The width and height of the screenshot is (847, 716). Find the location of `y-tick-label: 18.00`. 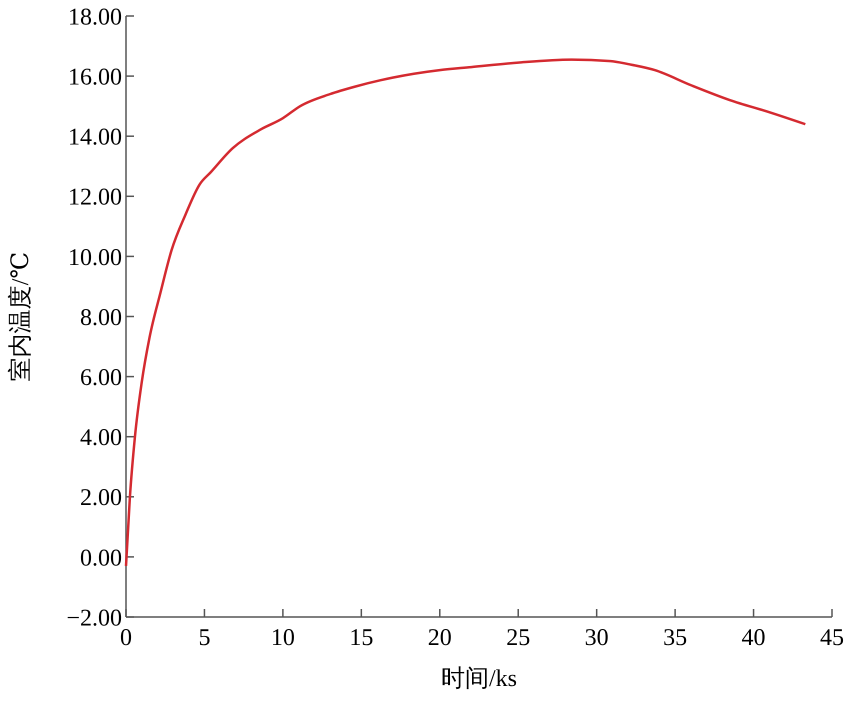

y-tick-label: 18.00 is located at coordinates (95, 17).